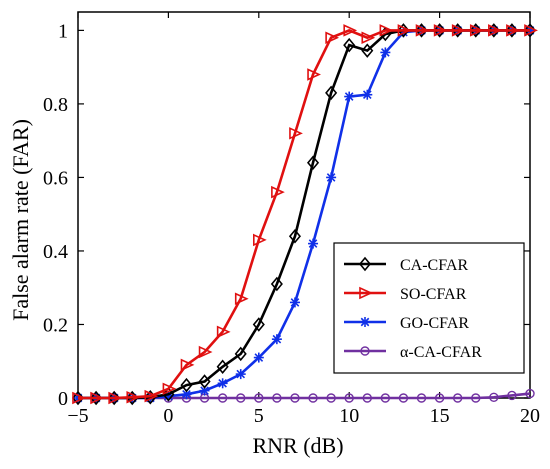 This screenshot has width=550, height=469. What do you see at coordinates (259, 416) in the screenshot?
I see `x-tick-label: 5` at bounding box center [259, 416].